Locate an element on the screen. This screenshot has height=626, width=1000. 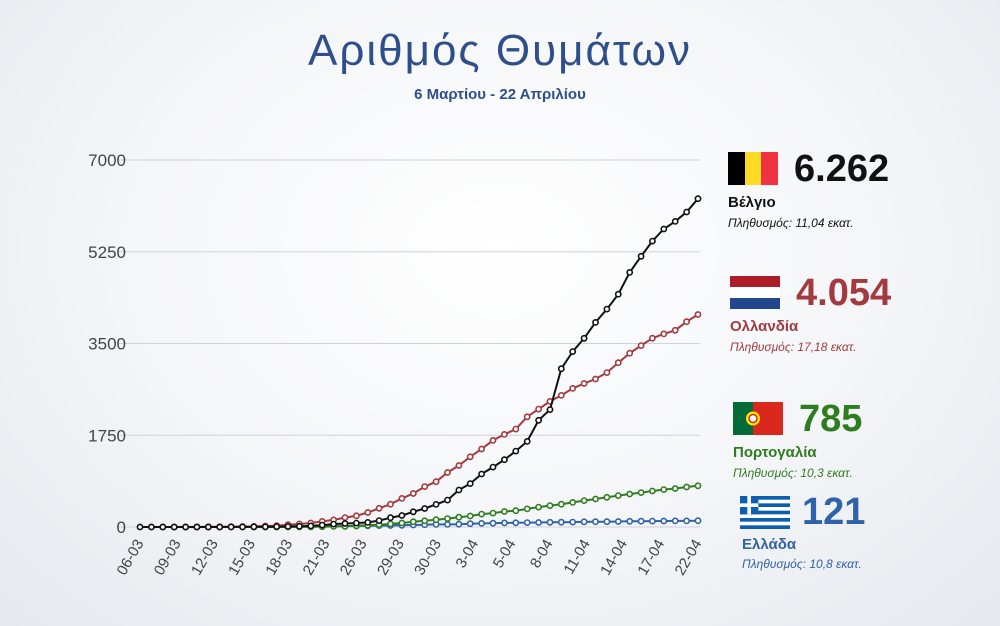
x-tick-label: 15-03 is located at coordinates (242, 558).